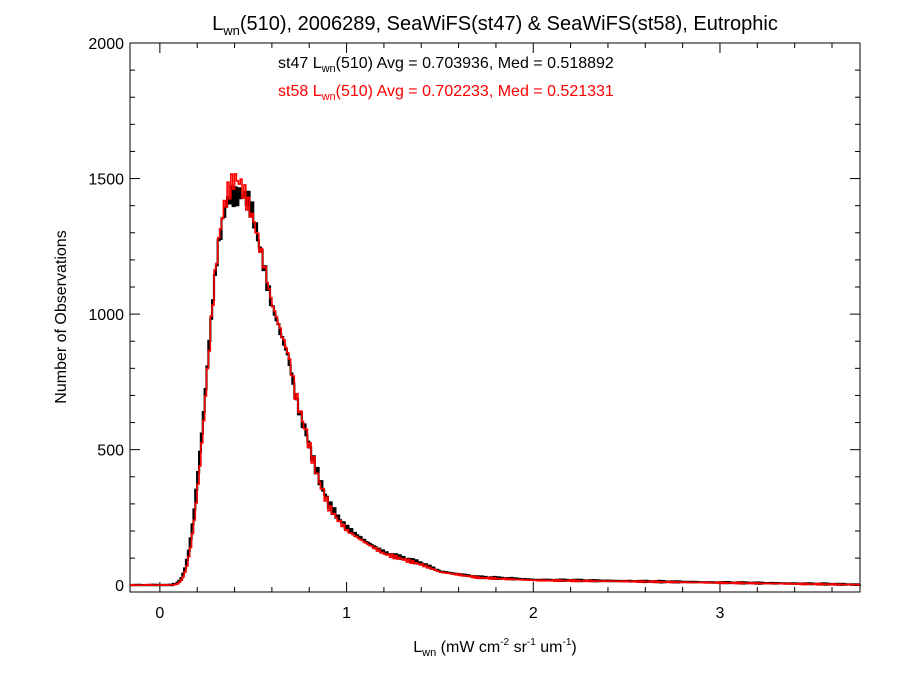 The height and width of the screenshot is (675, 900). Describe the element at coordinates (573, 647) in the screenshot. I see `x-axis-label-part4: )` at that location.